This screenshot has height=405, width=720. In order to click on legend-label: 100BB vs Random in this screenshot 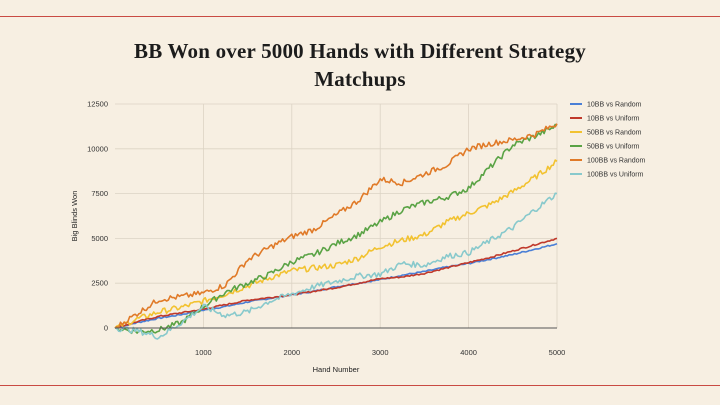, I will do `click(616, 161)`.